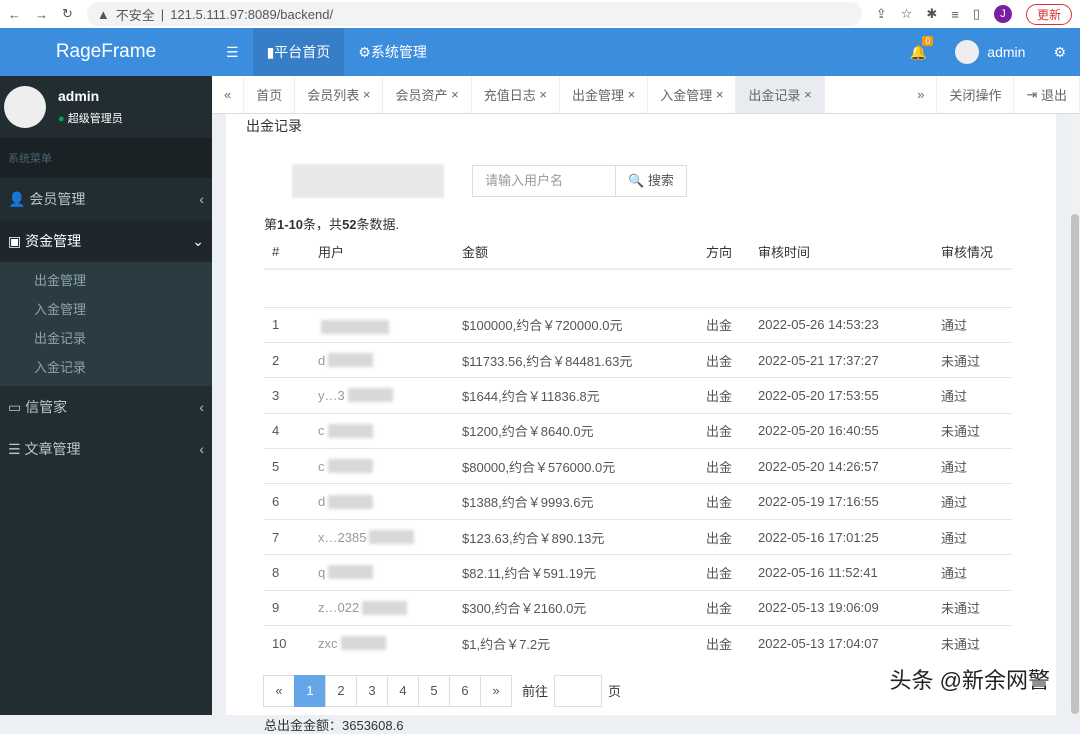 The image size is (1080, 734). Describe the element at coordinates (932, 13) in the screenshot. I see `extensions-icon: ✱` at that location.